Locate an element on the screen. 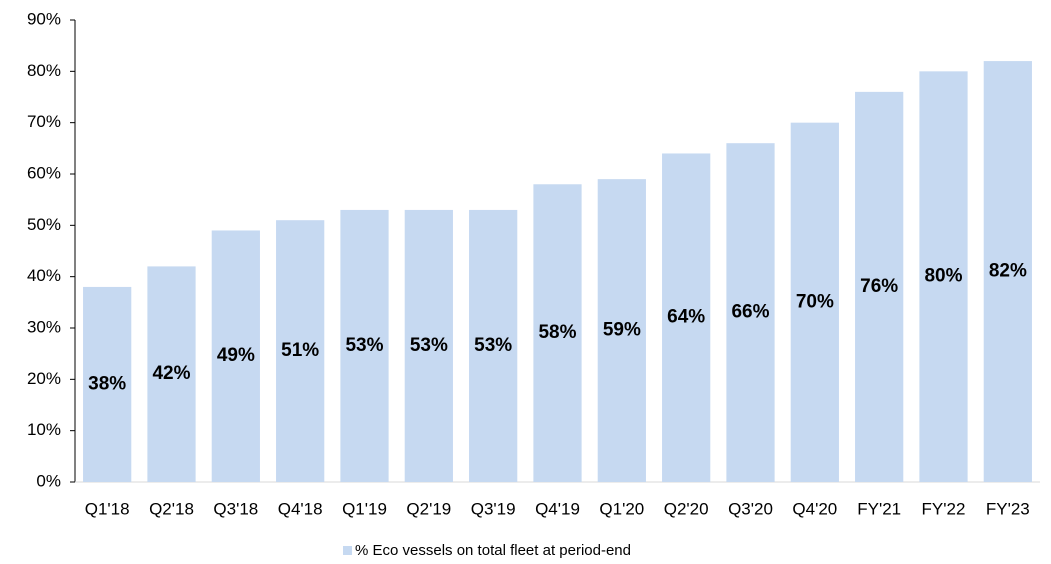 This screenshot has height=564, width=1051. y-tick-label: 20% is located at coordinates (44, 378).